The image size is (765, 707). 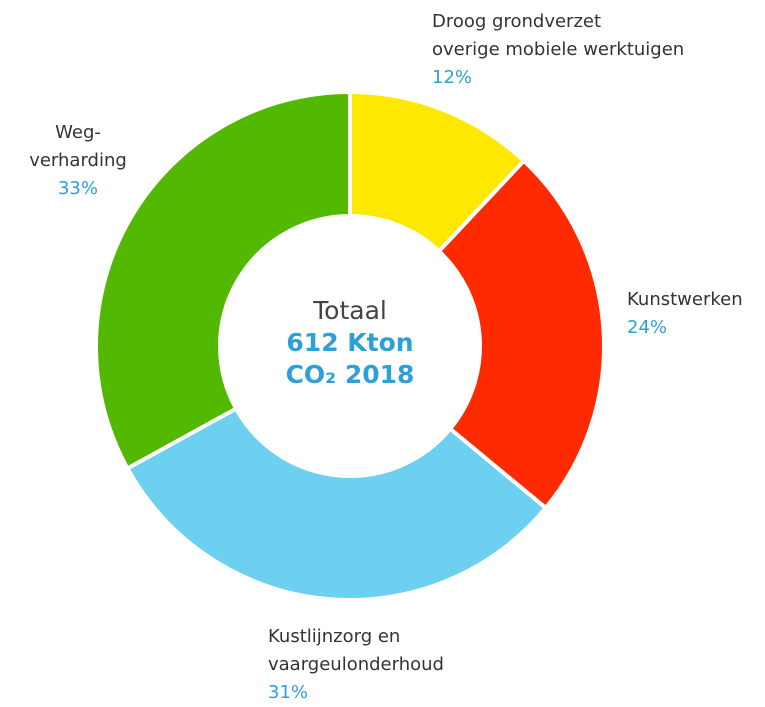 What do you see at coordinates (521, 334) in the screenshot?
I see `donut-segment` at bounding box center [521, 334].